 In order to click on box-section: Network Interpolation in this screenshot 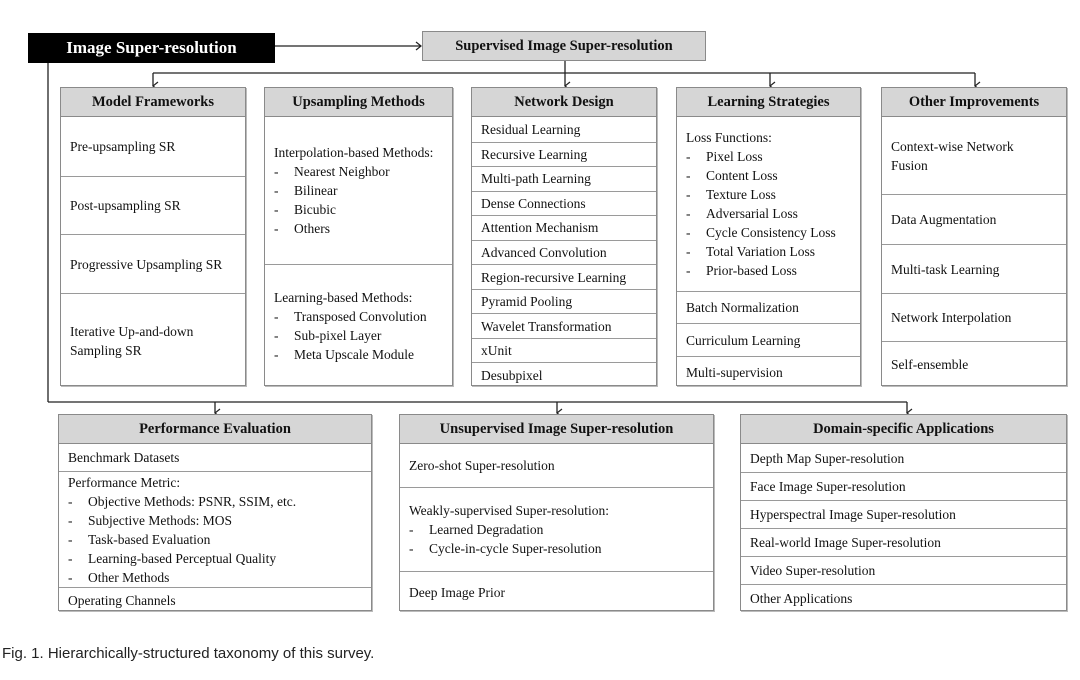, I will do `click(974, 317)`.